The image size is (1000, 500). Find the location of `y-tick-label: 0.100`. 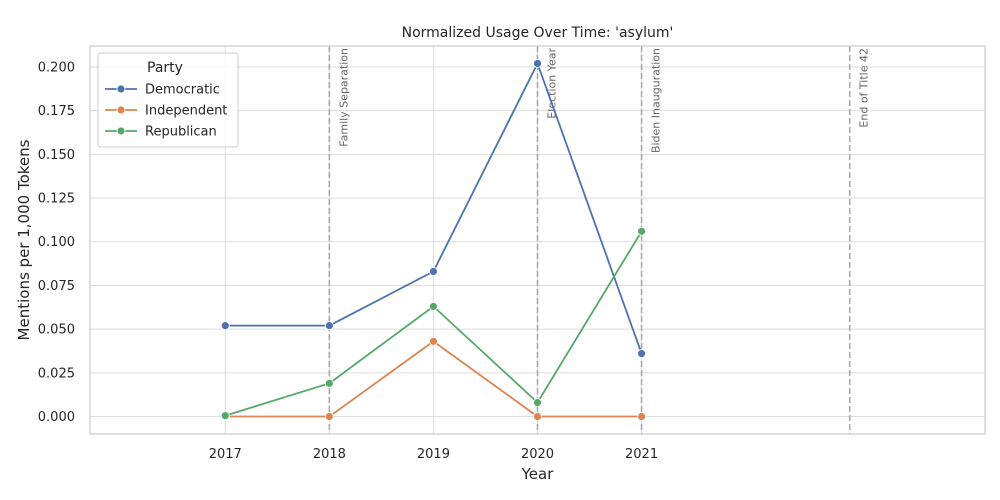

y-tick-label: 0.100 is located at coordinates (56, 242).